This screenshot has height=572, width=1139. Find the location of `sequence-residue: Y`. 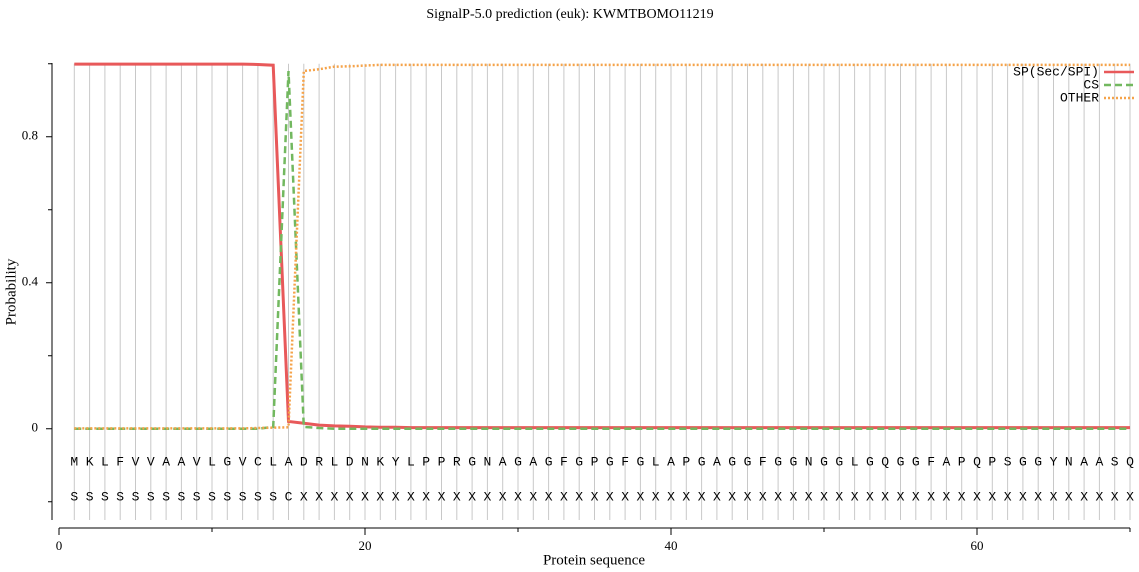

sequence-residue: Y is located at coordinates (1054, 461).